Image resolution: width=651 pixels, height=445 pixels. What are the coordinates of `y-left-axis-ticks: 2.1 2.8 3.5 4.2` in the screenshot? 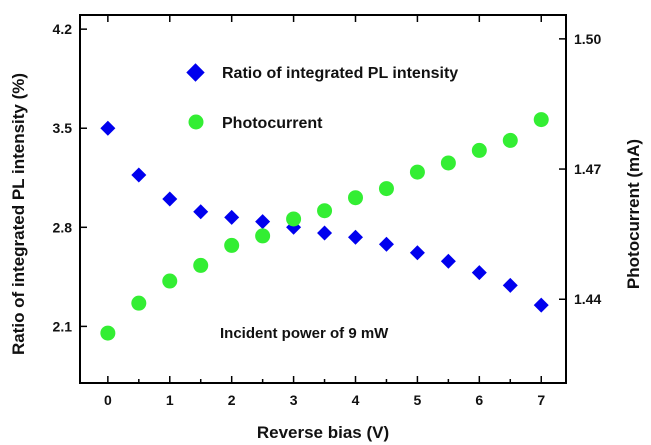 It's located at (70, 177).